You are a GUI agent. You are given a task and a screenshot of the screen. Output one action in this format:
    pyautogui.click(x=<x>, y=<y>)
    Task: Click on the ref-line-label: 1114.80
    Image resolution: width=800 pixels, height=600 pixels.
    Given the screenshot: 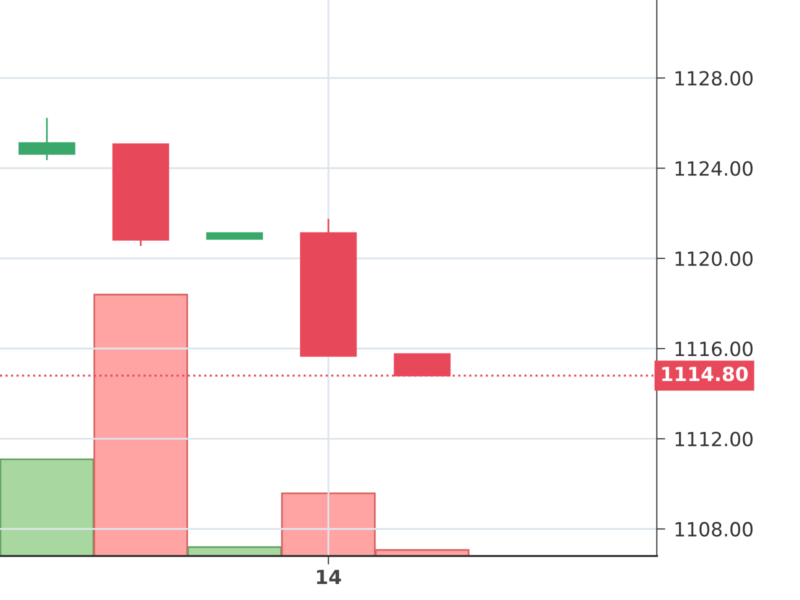 What is the action you would take?
    pyautogui.click(x=705, y=374)
    